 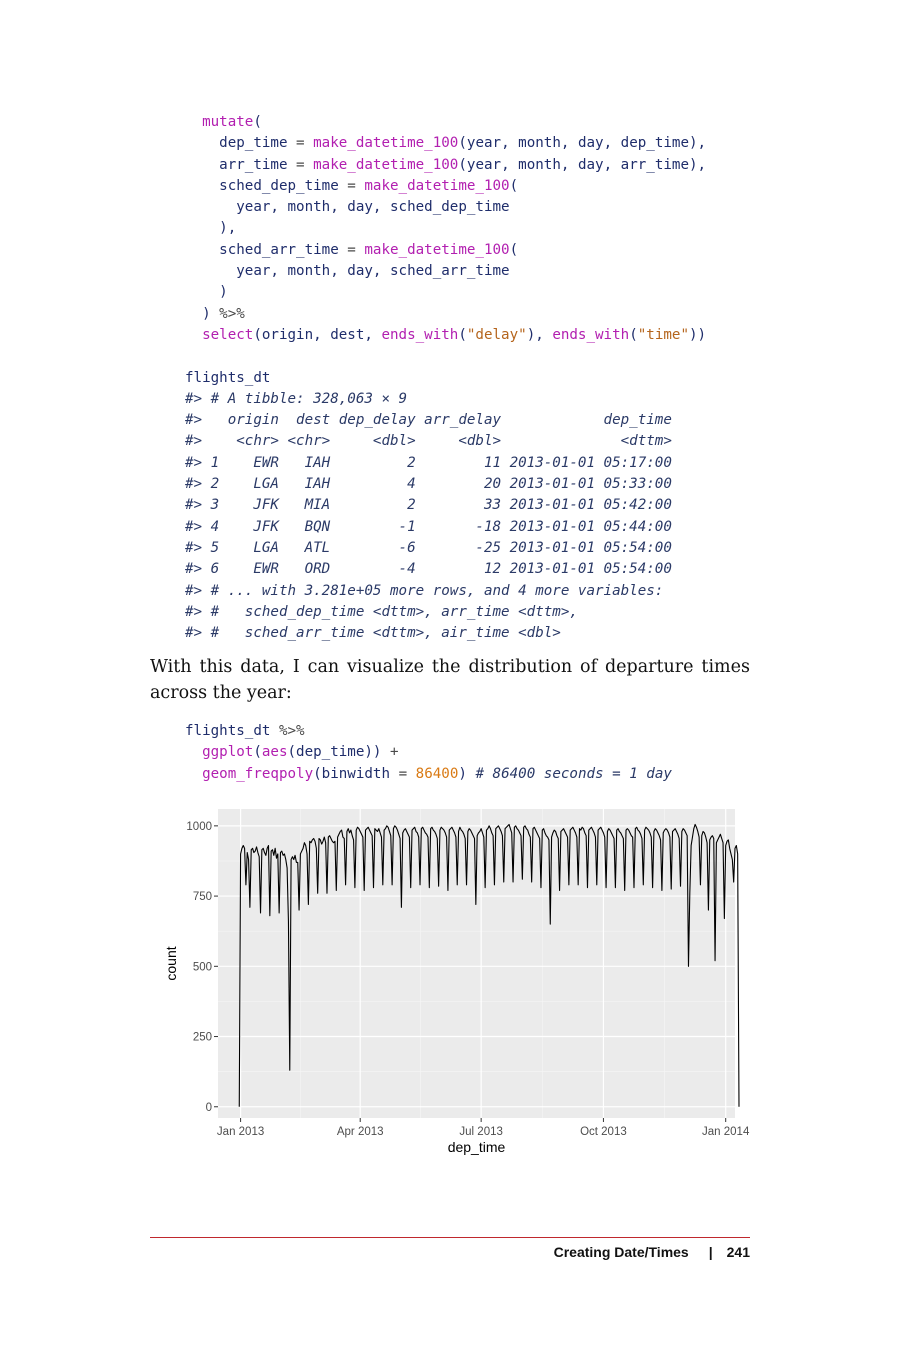 What do you see at coordinates (274, 752) in the screenshot?
I see `code-token: aes` at bounding box center [274, 752].